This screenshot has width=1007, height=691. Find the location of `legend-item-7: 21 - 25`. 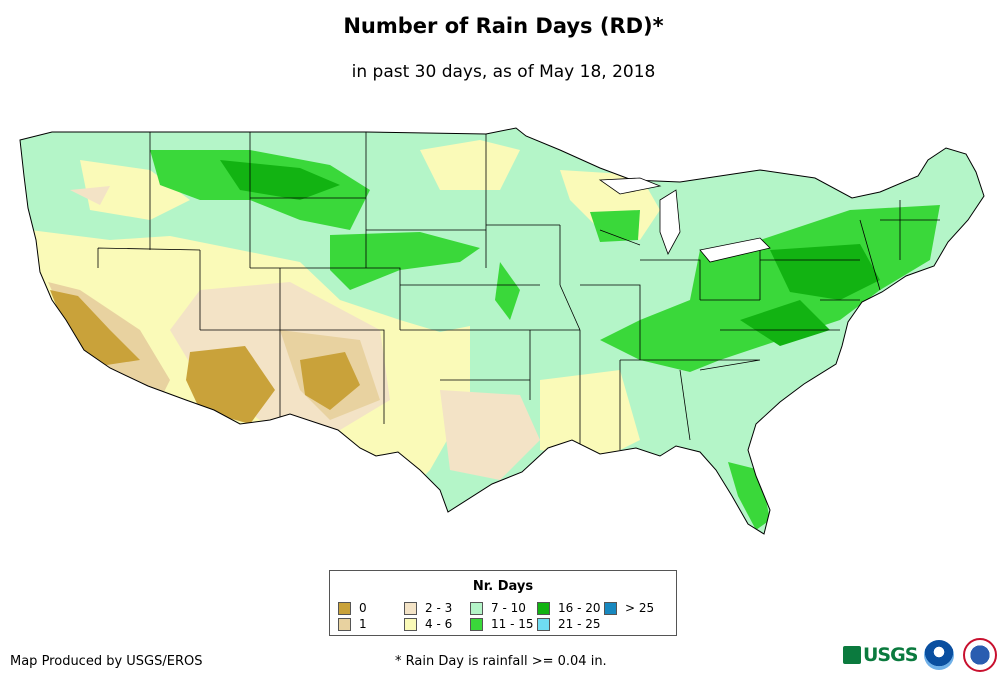

legend-item-7: 21 - 25 is located at coordinates (569, 624).